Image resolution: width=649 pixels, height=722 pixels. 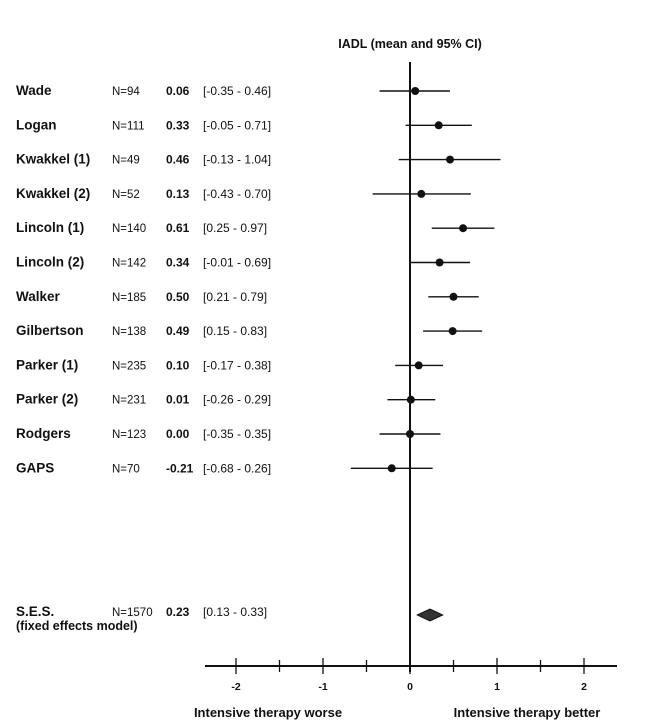 What do you see at coordinates (36, 124) in the screenshot?
I see `study-name: Logan` at bounding box center [36, 124].